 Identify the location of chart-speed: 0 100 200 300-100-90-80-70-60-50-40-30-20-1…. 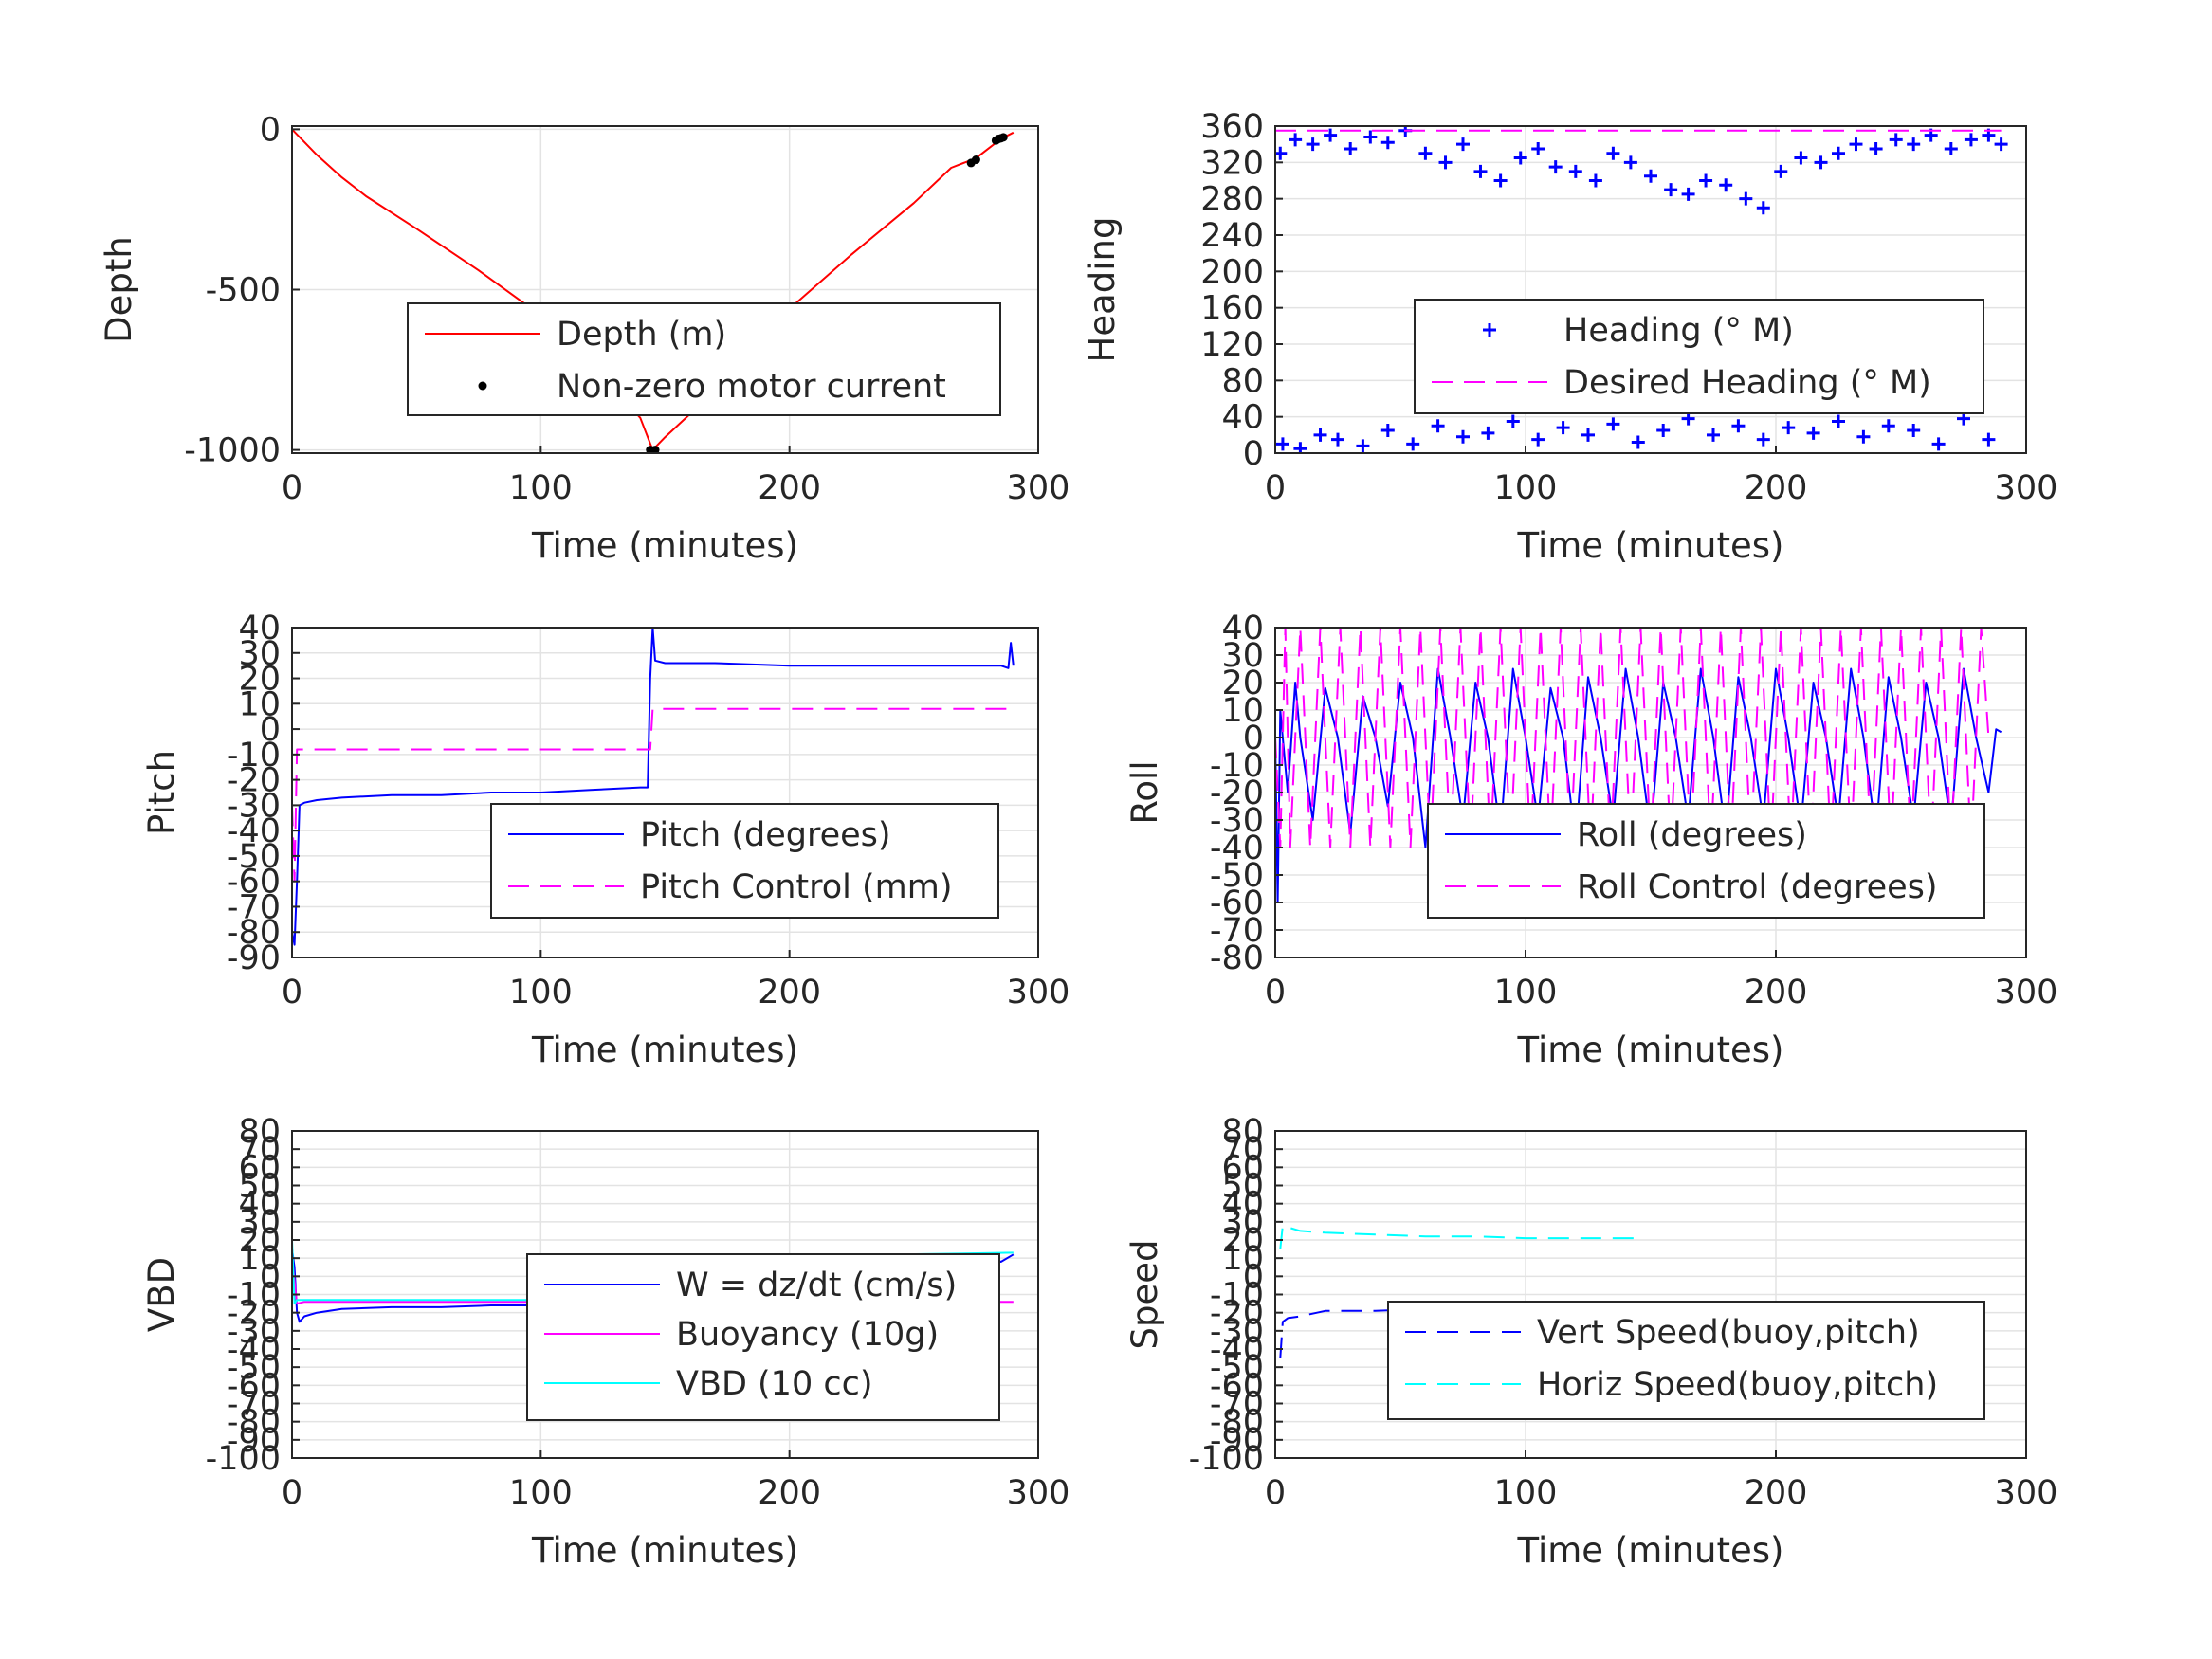
(1590, 1342).